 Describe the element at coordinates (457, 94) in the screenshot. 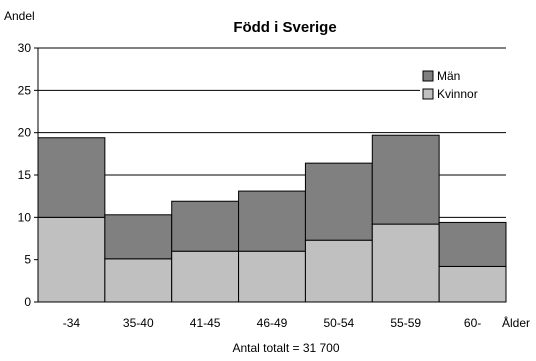

I see `legend-label-kvinnor: Kvinnor` at that location.